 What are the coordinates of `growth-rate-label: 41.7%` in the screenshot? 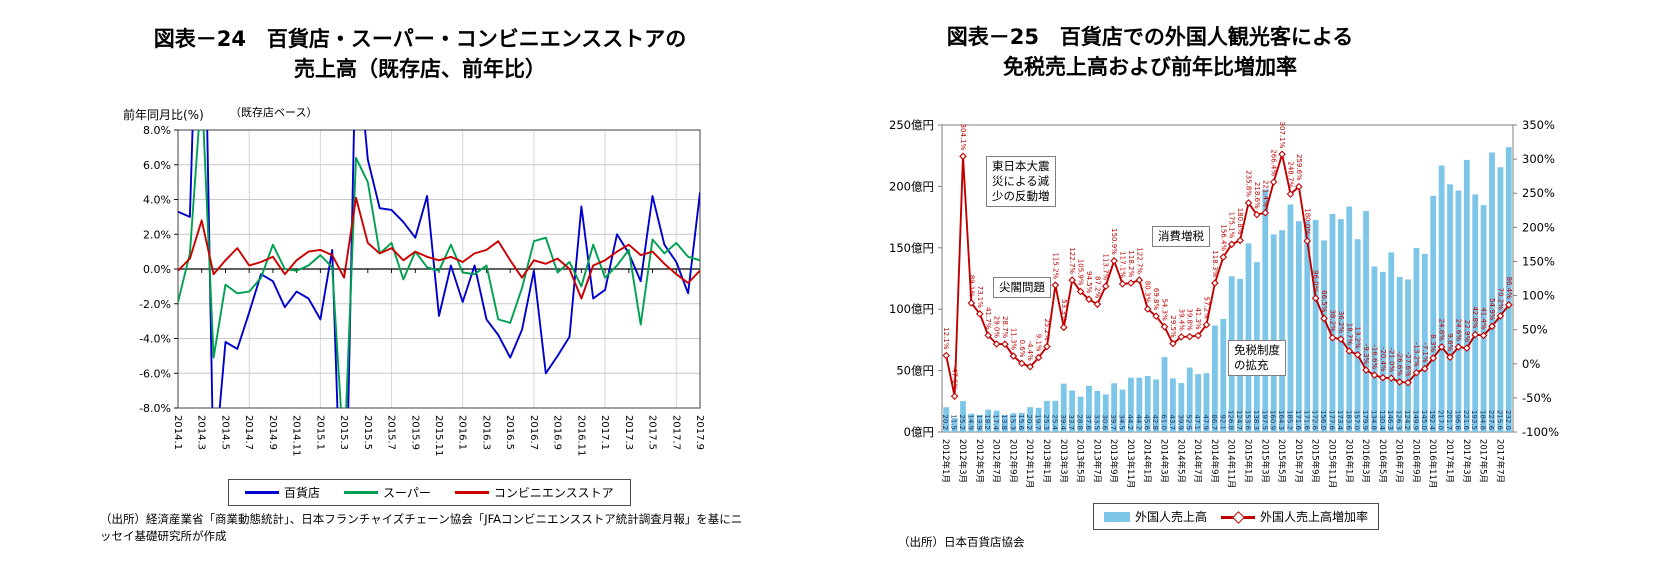 It's located at (988, 318).